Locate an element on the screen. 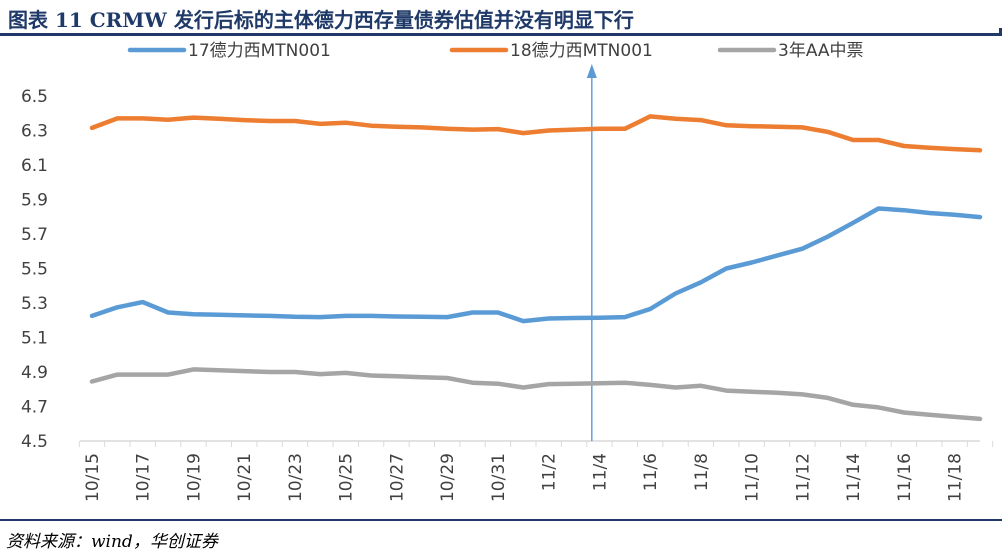 This screenshot has height=554, width=1002. x-tick-label: 10/21 is located at coordinates (245, 477).